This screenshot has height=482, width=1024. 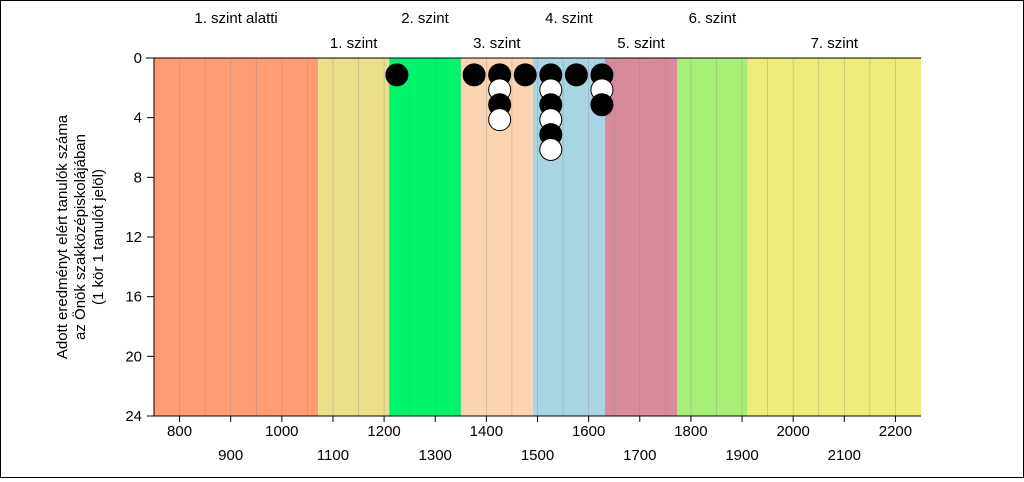 I want to click on y-axis-title-line: az Önök szakközépiskolájában, so click(x=80, y=237).